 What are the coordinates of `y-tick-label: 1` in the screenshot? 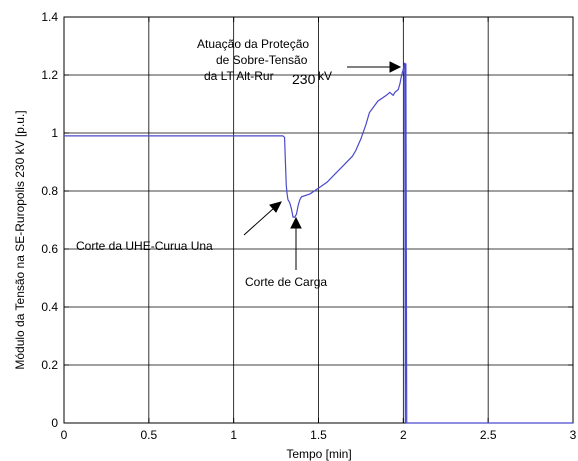 It's located at (54, 133).